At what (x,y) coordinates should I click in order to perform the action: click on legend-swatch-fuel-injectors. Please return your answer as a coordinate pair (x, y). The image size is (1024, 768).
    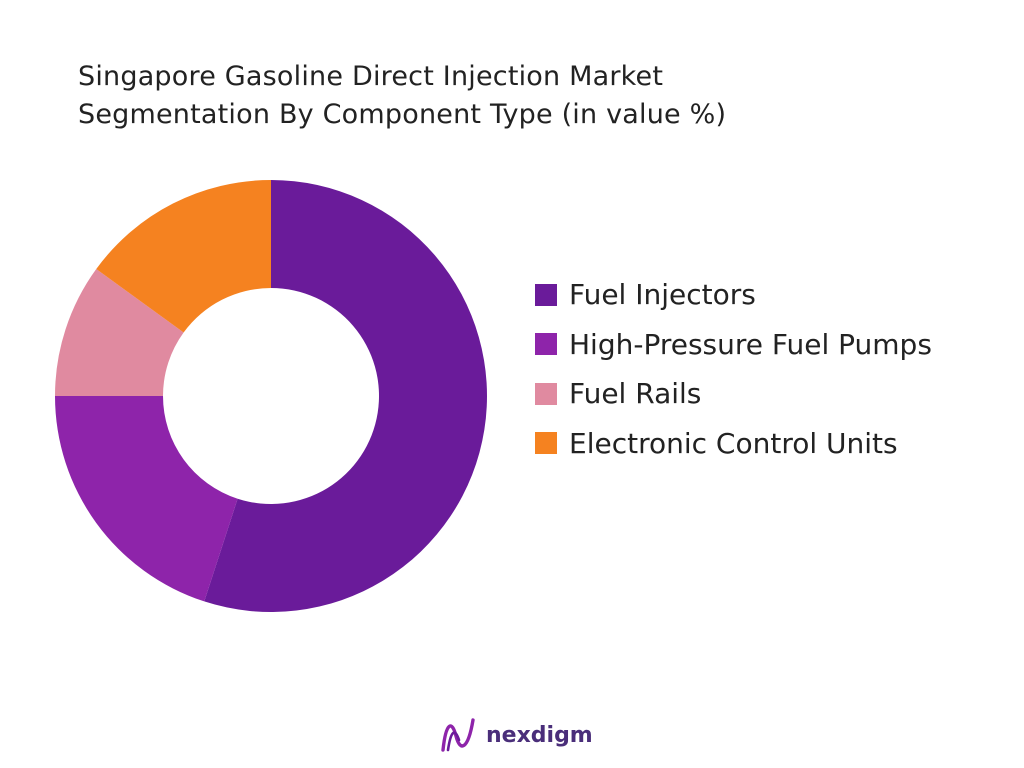
    Looking at the image, I should click on (546, 294).